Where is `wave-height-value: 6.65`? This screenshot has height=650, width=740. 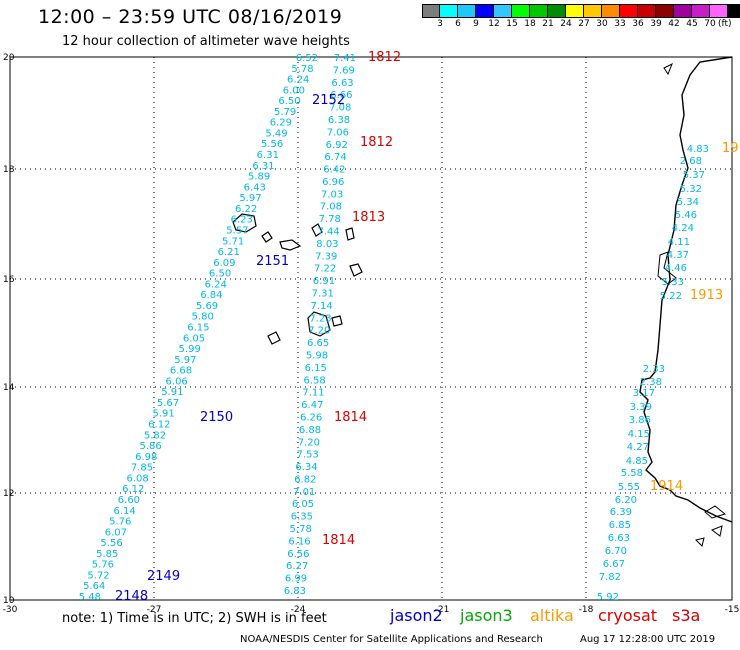 wave-height-value: 6.65 is located at coordinates (318, 343).